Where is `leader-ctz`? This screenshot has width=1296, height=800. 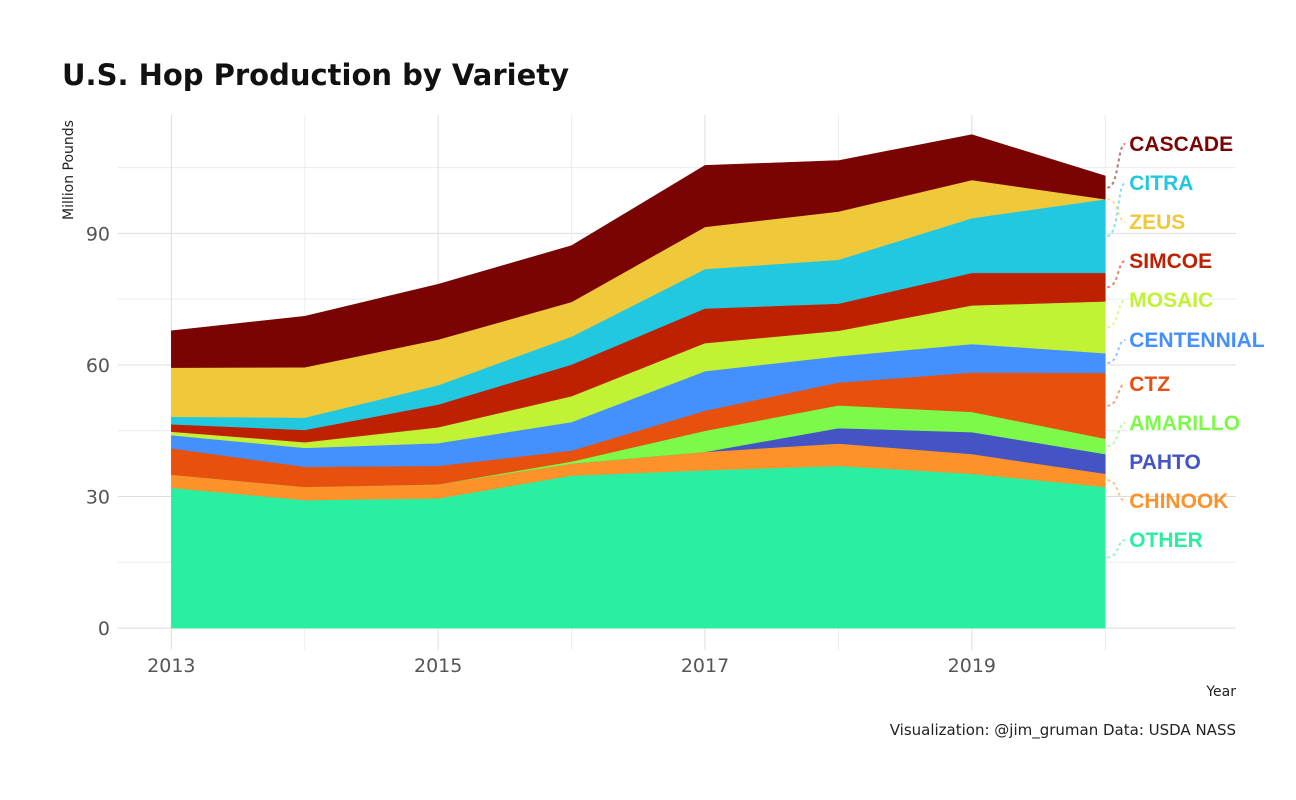 leader-ctz is located at coordinates (1116, 395).